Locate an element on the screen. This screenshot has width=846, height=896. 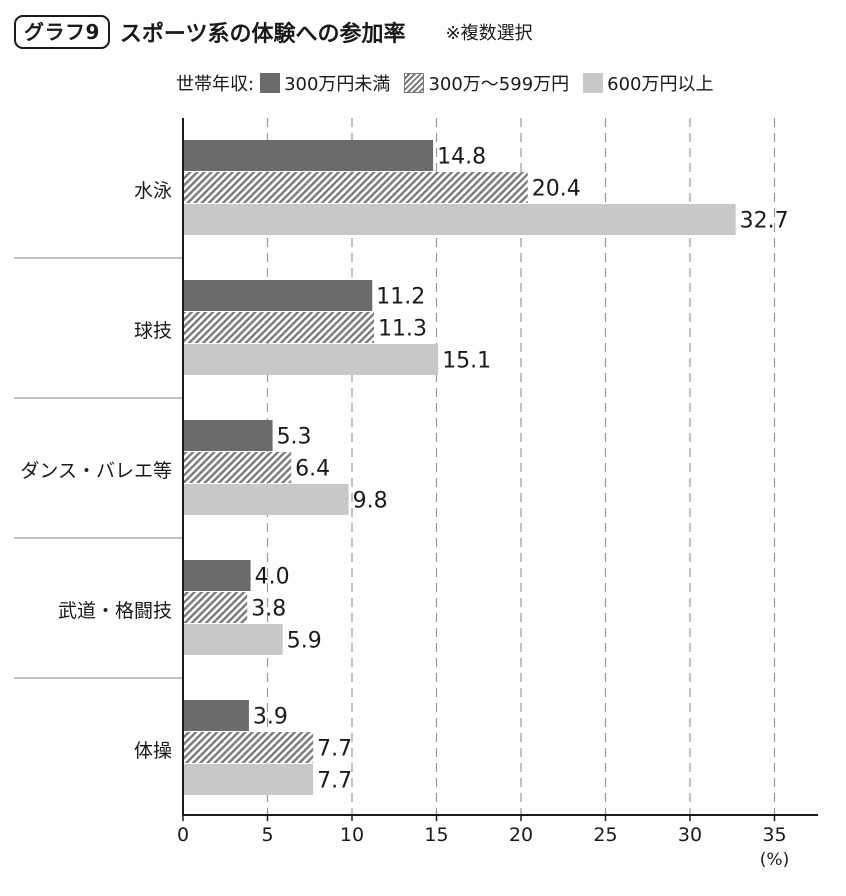
chart-legend: 世帯年収: 300万円未満 300万〜599万円 600万円以上 is located at coordinates (452, 83).